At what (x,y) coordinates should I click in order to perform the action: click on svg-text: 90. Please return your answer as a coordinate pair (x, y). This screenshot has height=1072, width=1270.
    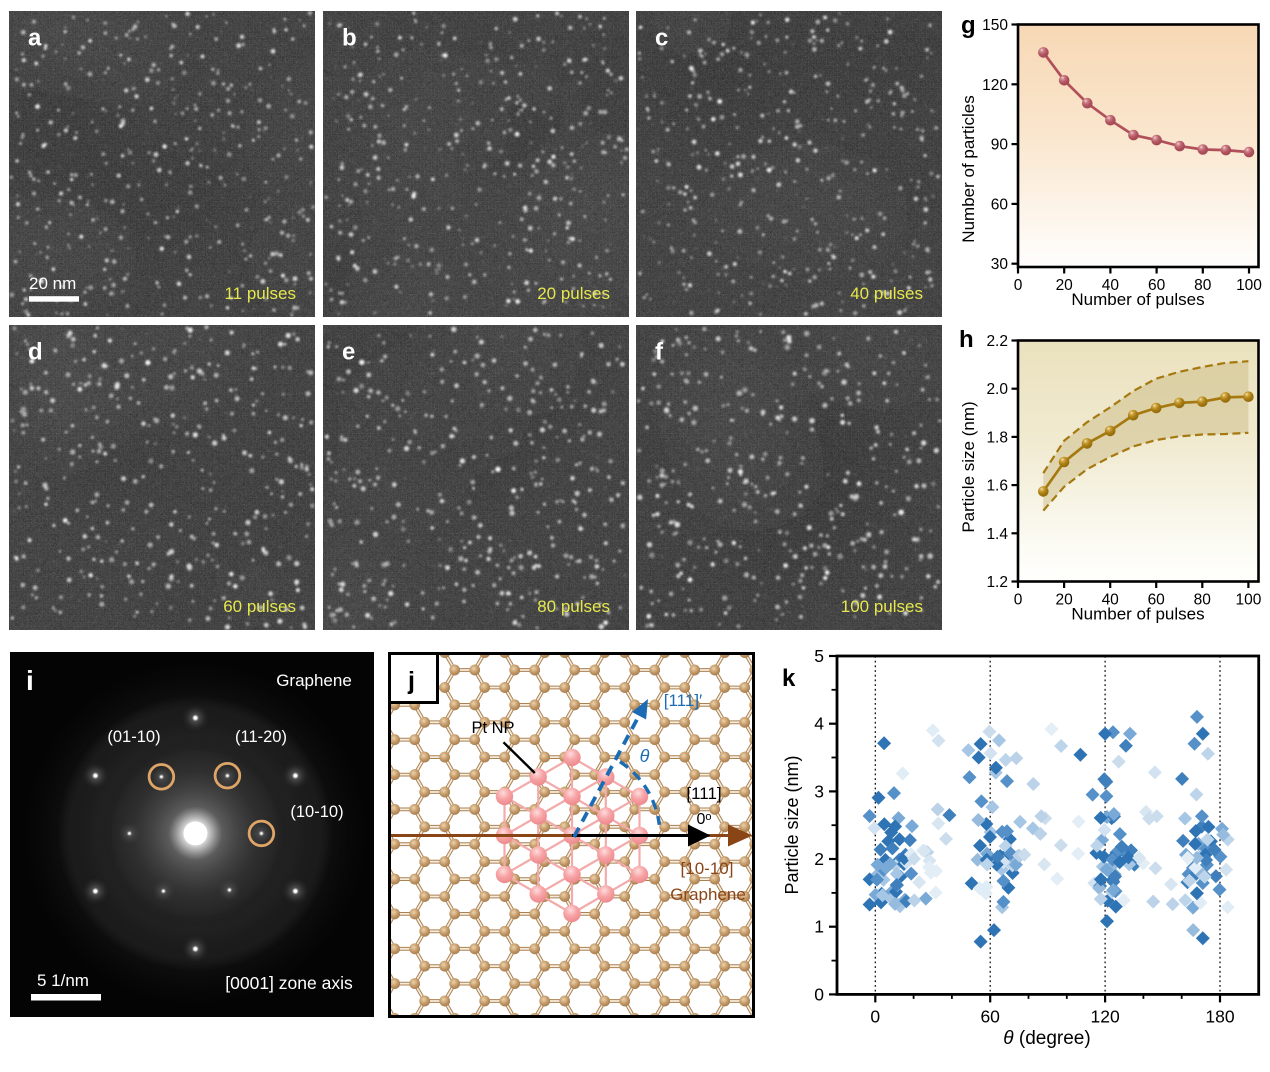
    Looking at the image, I should click on (1000, 145).